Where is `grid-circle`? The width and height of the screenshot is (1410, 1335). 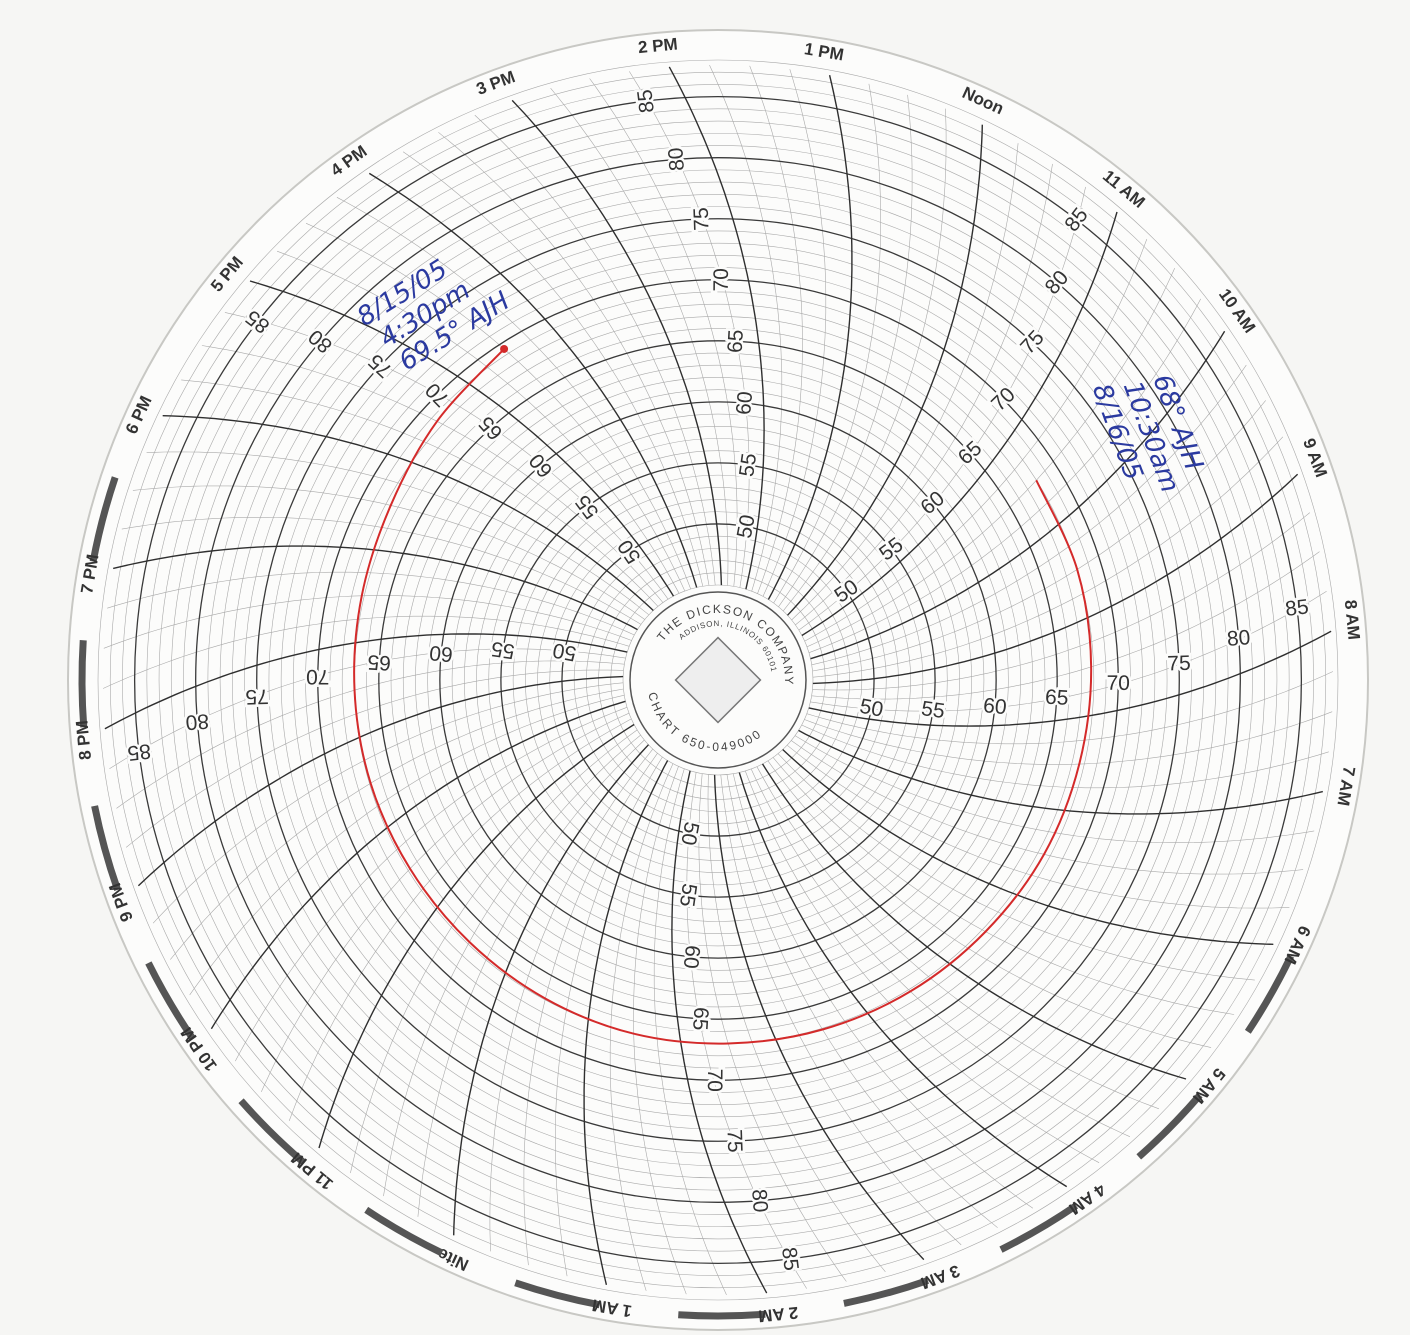 grid-circle is located at coordinates (718, 680).